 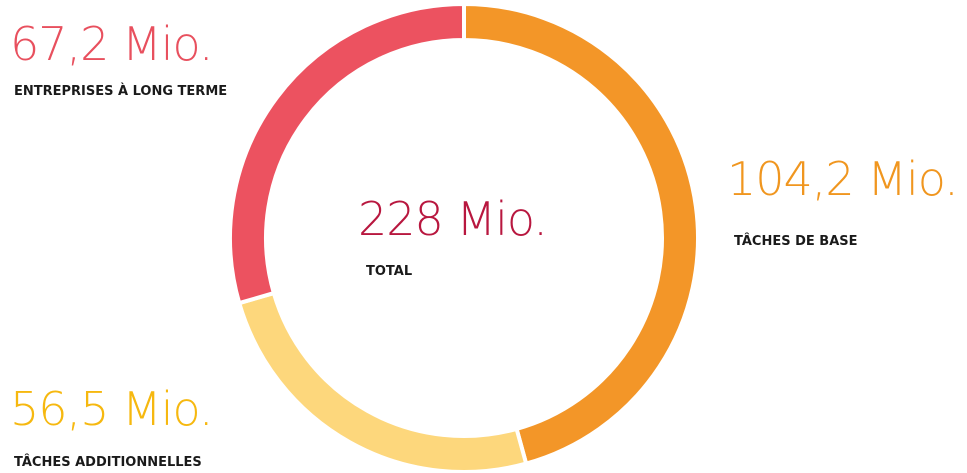 What do you see at coordinates (452, 219) in the screenshot?
I see `center-label: 228 Mio.` at bounding box center [452, 219].